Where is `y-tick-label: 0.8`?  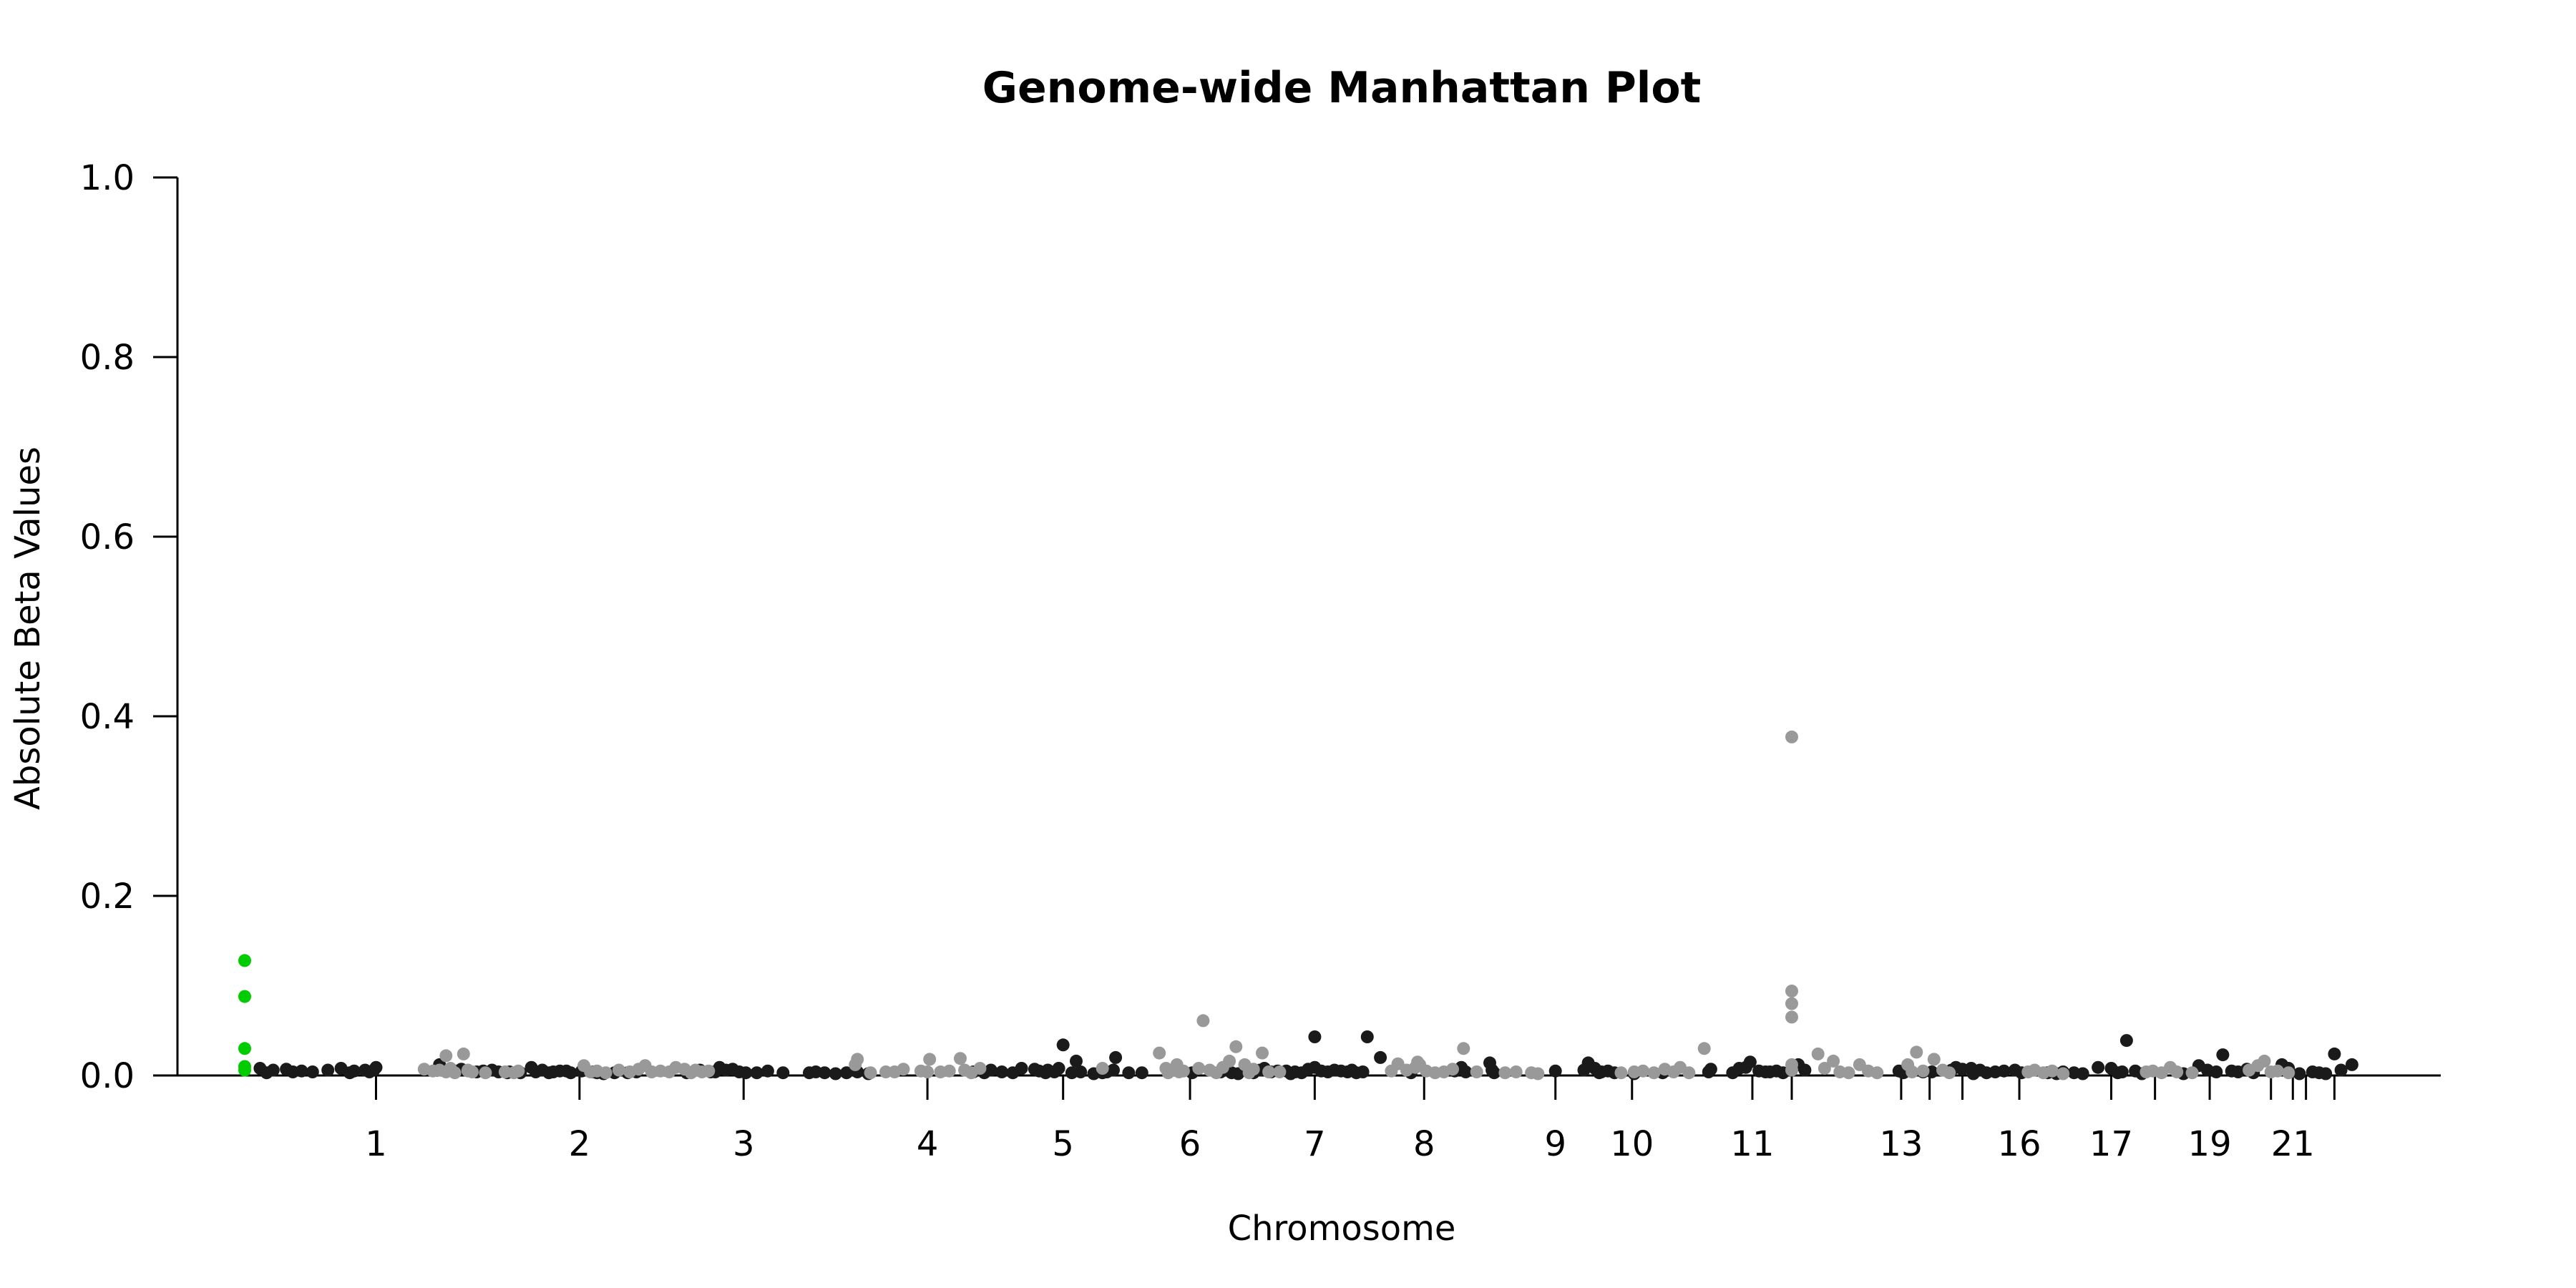
y-tick-label: 0.8 is located at coordinates (107, 358).